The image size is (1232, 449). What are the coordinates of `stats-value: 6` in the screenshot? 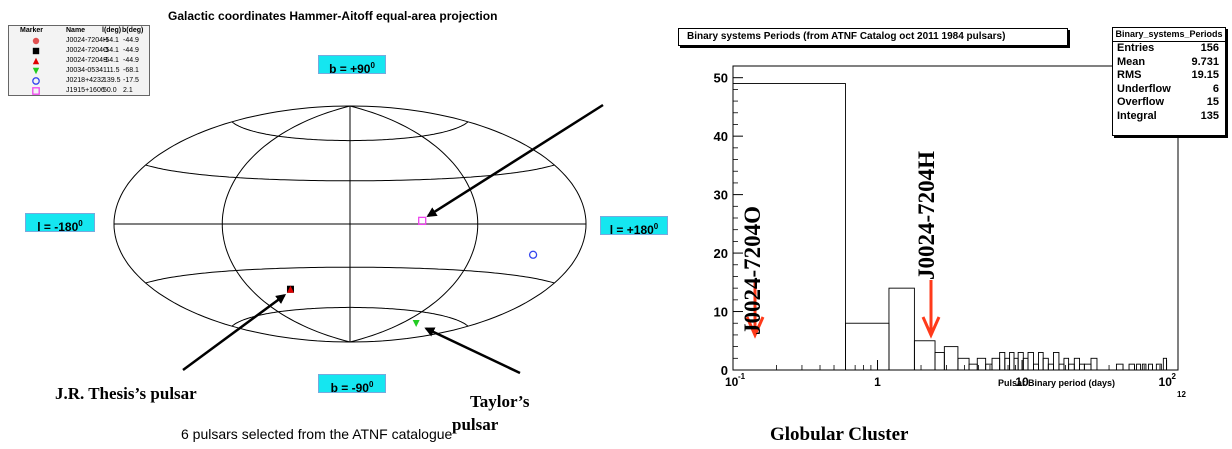 It's located at (1215, 88).